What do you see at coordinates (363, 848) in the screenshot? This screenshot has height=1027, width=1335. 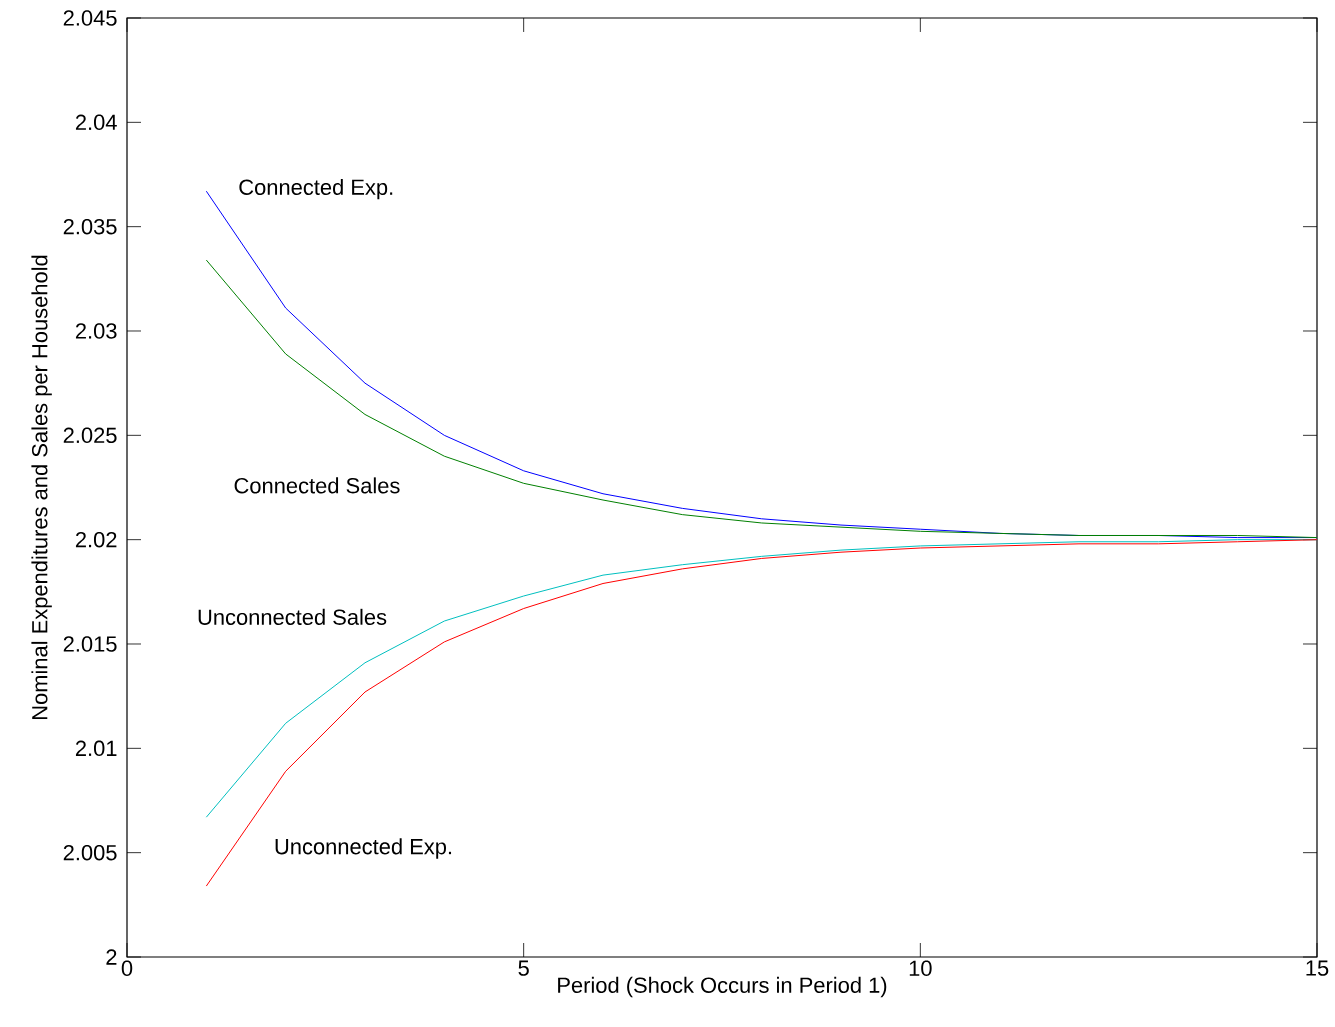 I see `series-label: Unconnected Exp.` at bounding box center [363, 848].